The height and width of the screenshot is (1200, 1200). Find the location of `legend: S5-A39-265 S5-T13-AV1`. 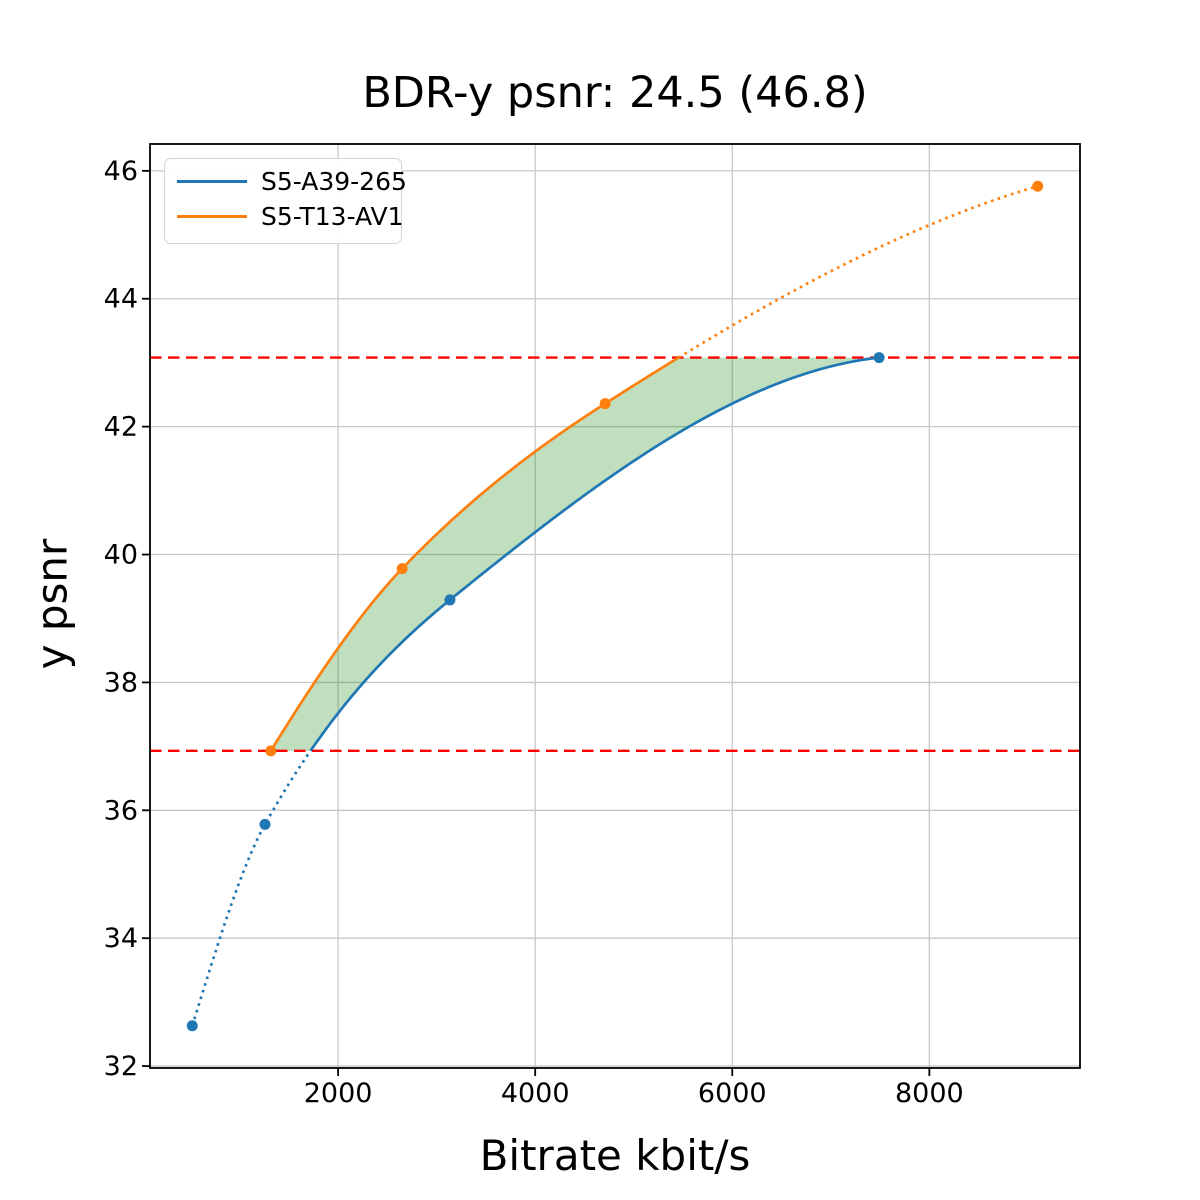

legend: S5-A39-265 S5-T13-AV1 is located at coordinates (285, 201).